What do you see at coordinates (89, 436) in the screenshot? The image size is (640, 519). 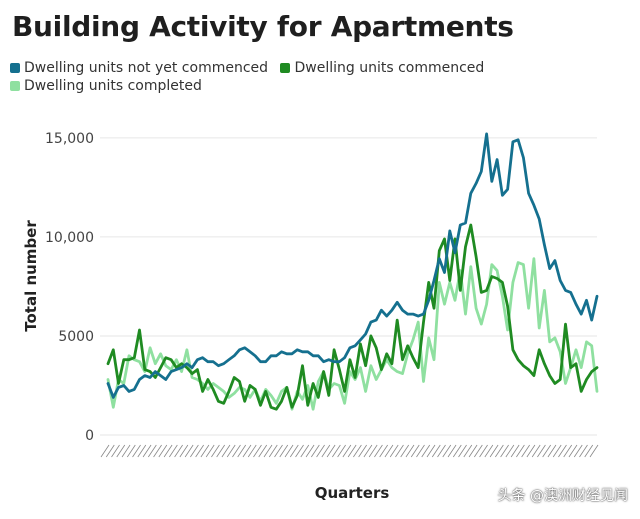 I see `y-tick-label: 0` at bounding box center [89, 436].